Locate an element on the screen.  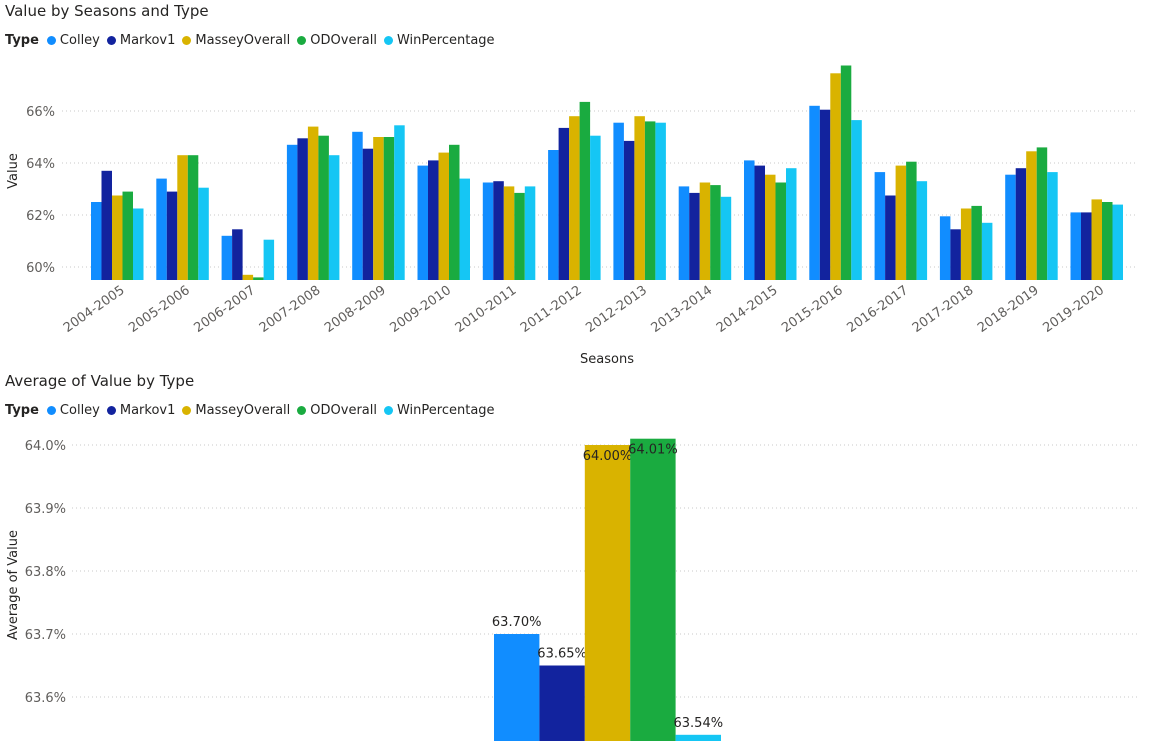
bar-colley-2012-2013 is located at coordinates (618, 201).